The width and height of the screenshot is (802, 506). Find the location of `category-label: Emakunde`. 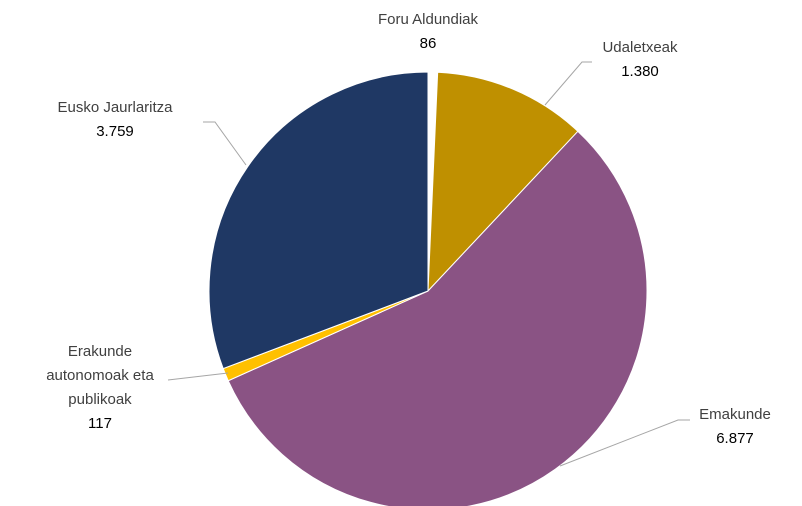

category-label: Emakunde is located at coordinates (735, 414).